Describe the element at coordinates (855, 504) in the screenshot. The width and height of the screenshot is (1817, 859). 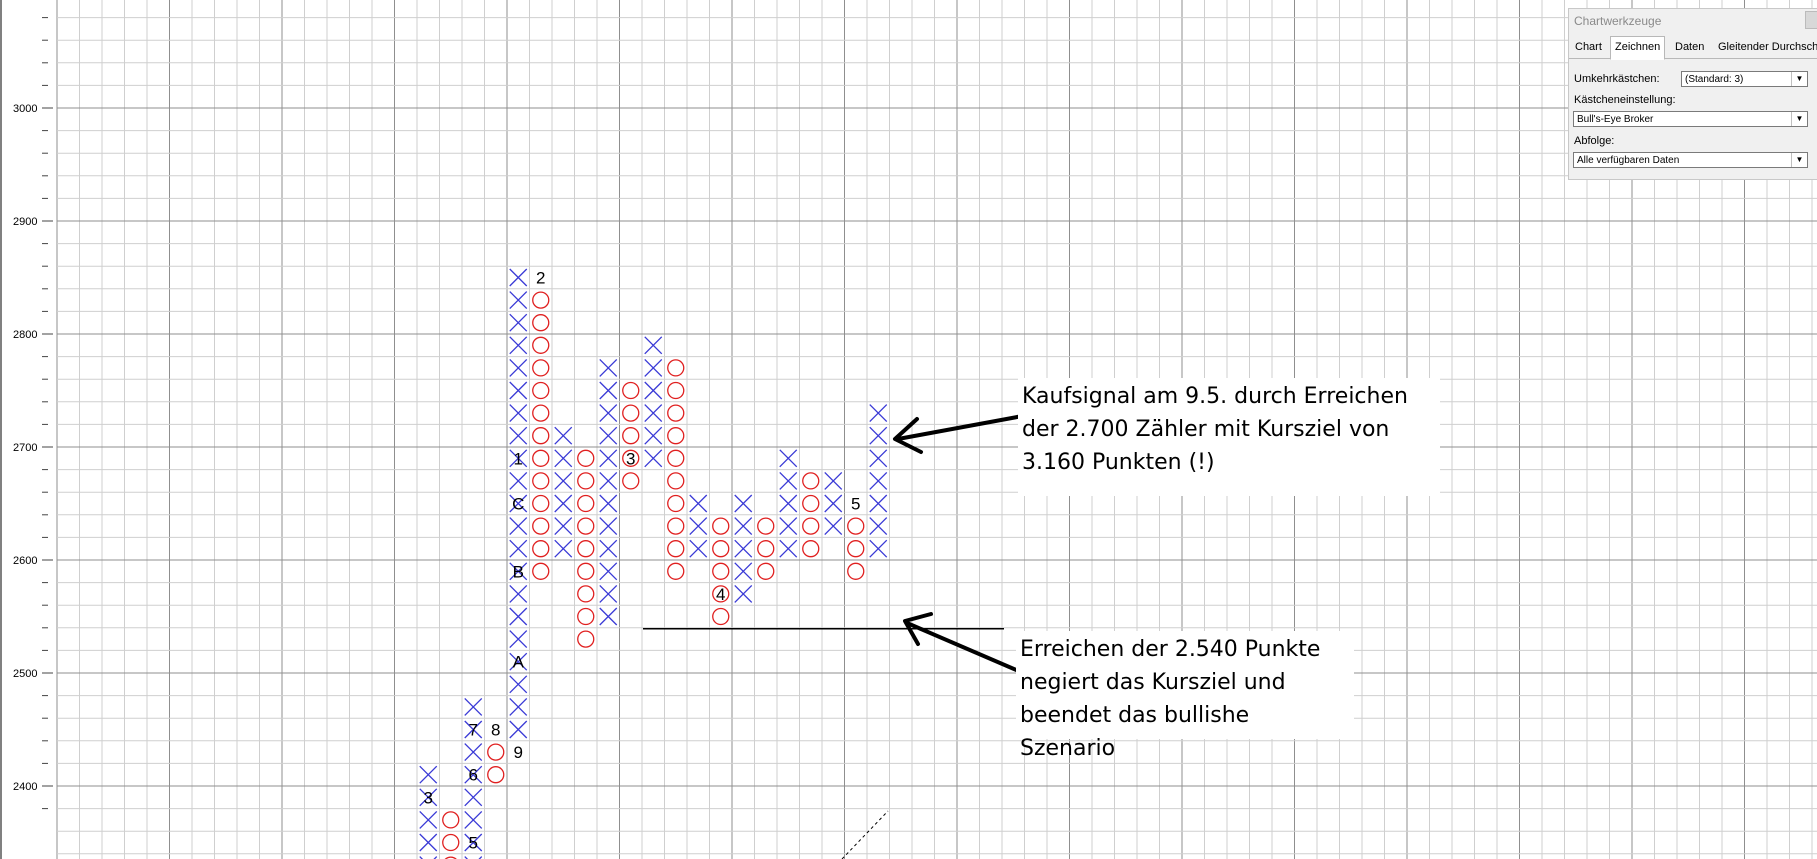
I see `month-label: 5` at that location.